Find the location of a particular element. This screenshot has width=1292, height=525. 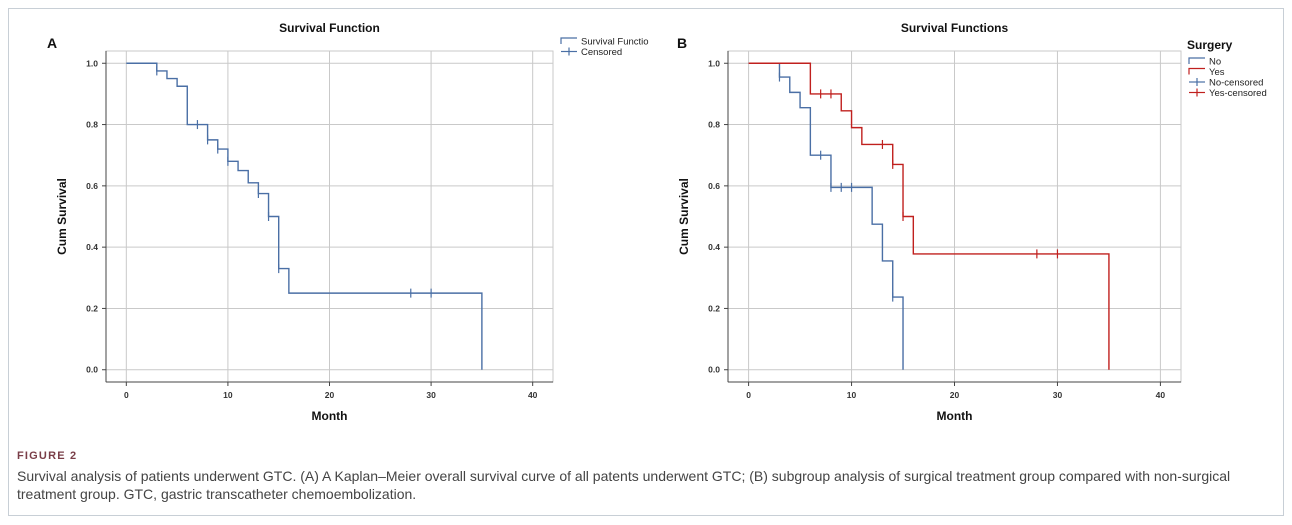

legend-entry: Yes is located at coordinates (1217, 72).